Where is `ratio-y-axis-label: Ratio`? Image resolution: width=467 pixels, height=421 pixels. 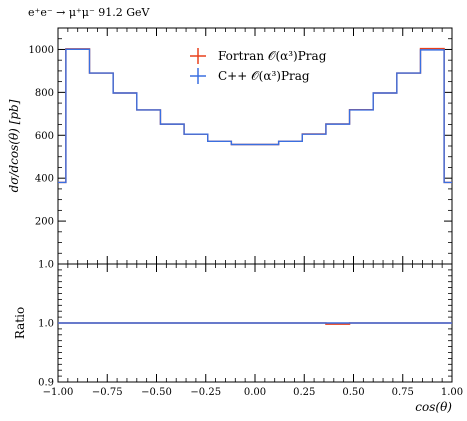
ratio-y-axis-label: Ratio is located at coordinates (20, 323).